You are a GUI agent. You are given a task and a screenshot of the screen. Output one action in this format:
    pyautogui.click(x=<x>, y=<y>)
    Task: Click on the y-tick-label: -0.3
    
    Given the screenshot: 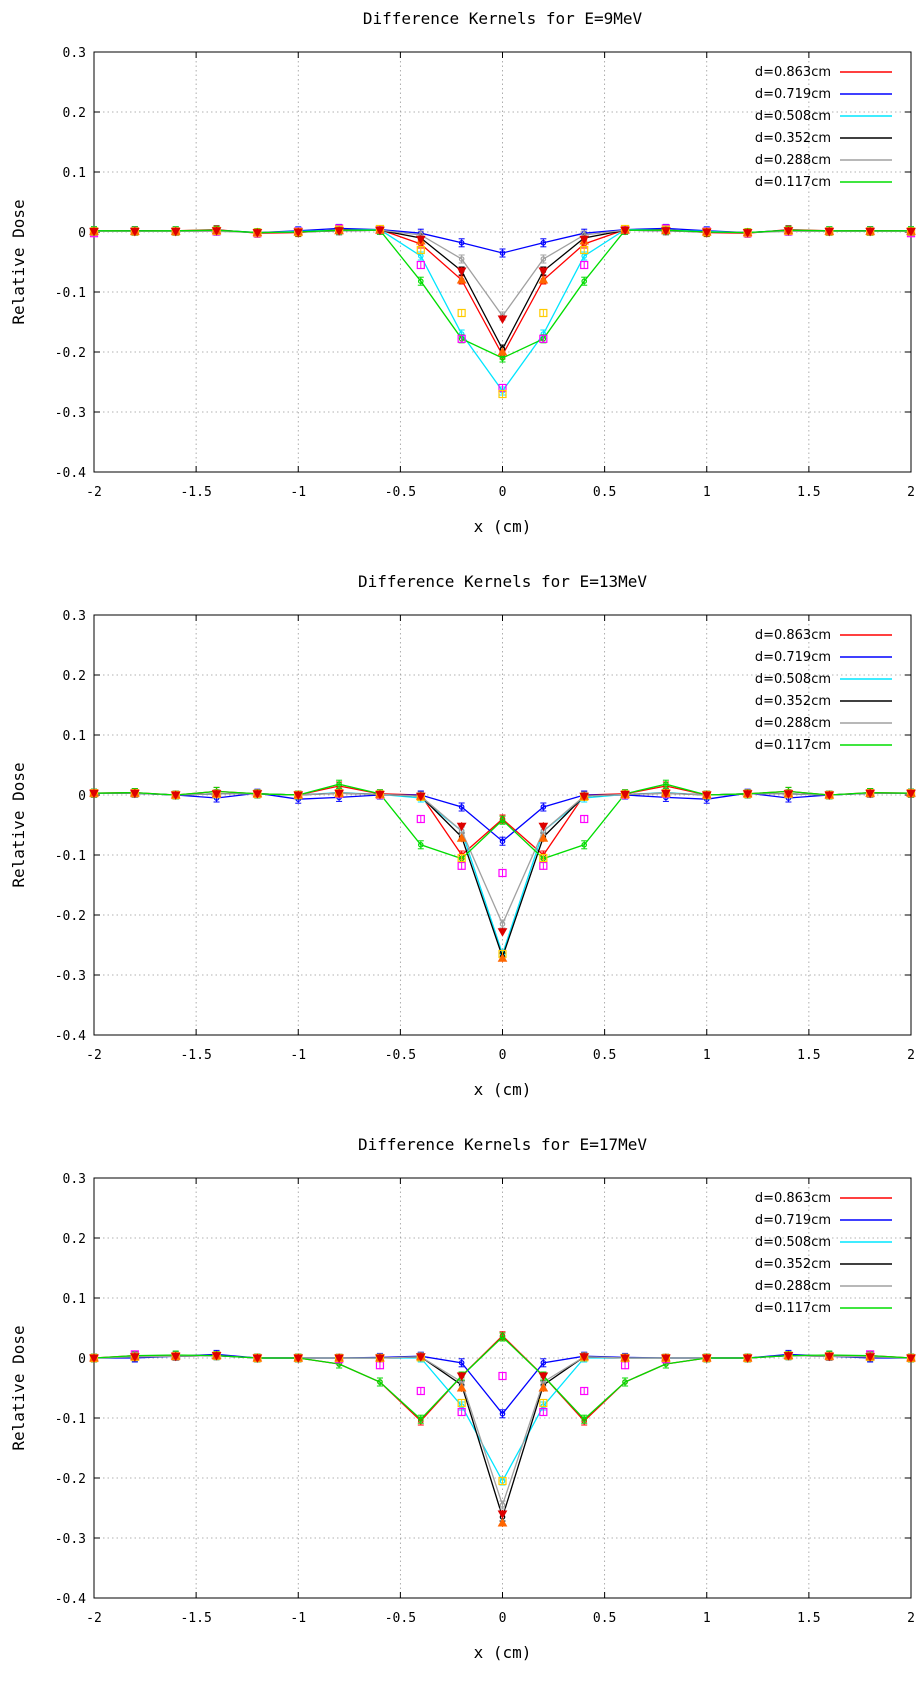 What is the action you would take?
    pyautogui.click(x=70, y=1539)
    